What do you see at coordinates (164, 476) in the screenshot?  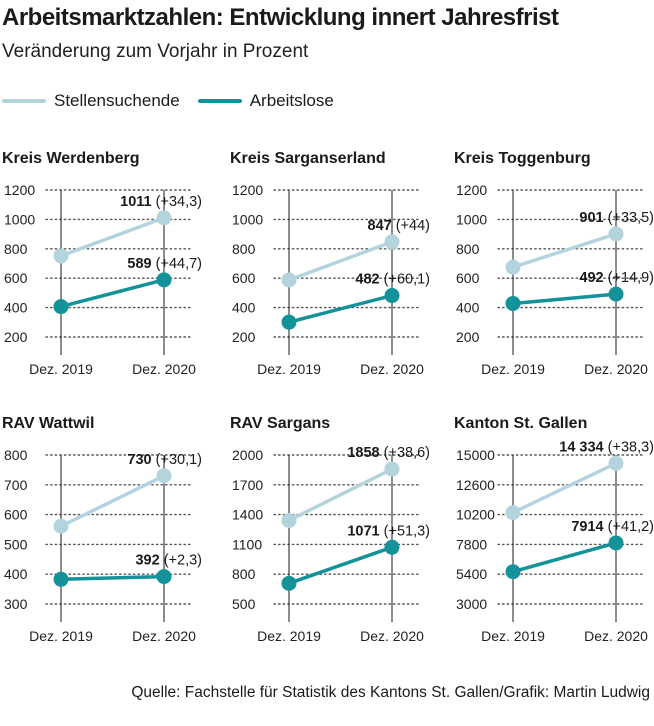 I see `data-point-rav-wattwil-stellensuchende-2020` at bounding box center [164, 476].